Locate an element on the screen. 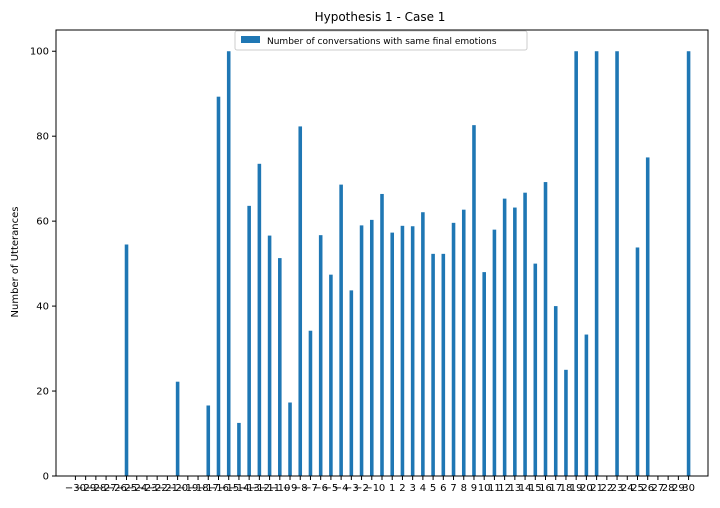  x-tick-label: 3 is located at coordinates (412, 488).